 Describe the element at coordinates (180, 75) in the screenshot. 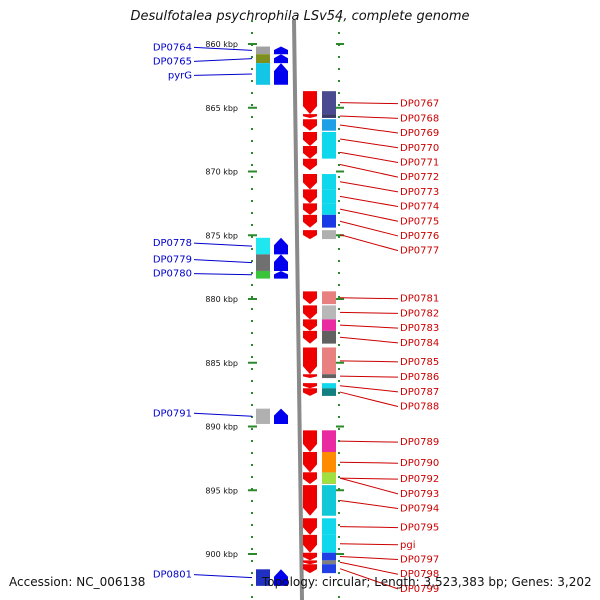

I see `forward-gene-label: pyrG` at that location.